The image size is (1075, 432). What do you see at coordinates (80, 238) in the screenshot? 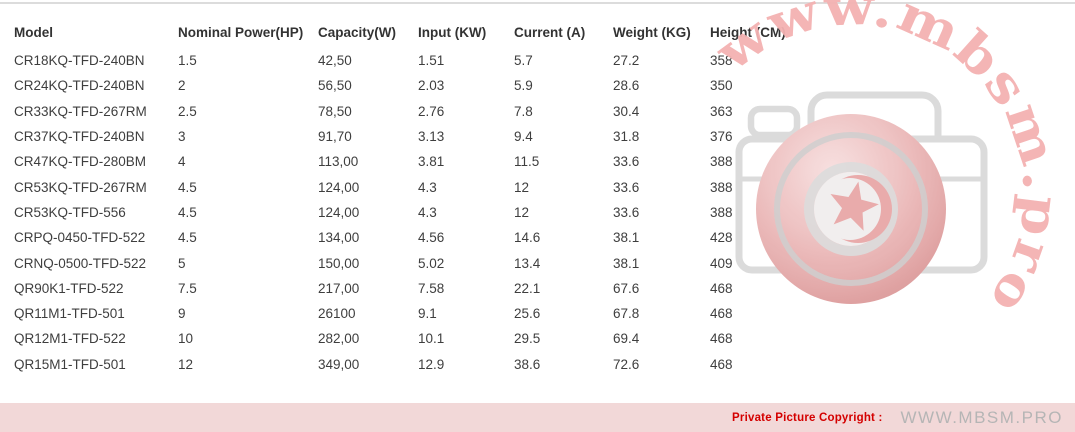
I see `table-cell: CRPQ-0450-TFD-522` at bounding box center [80, 238].